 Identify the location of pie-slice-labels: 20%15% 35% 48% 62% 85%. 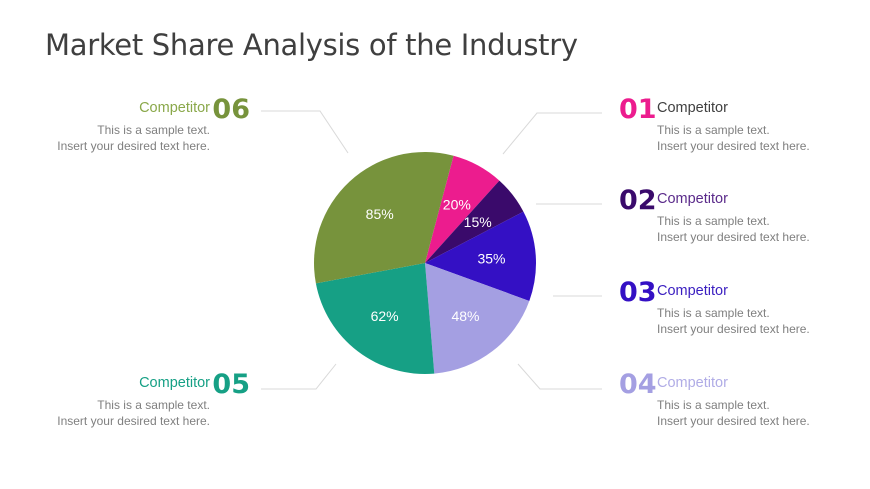
(436, 261).